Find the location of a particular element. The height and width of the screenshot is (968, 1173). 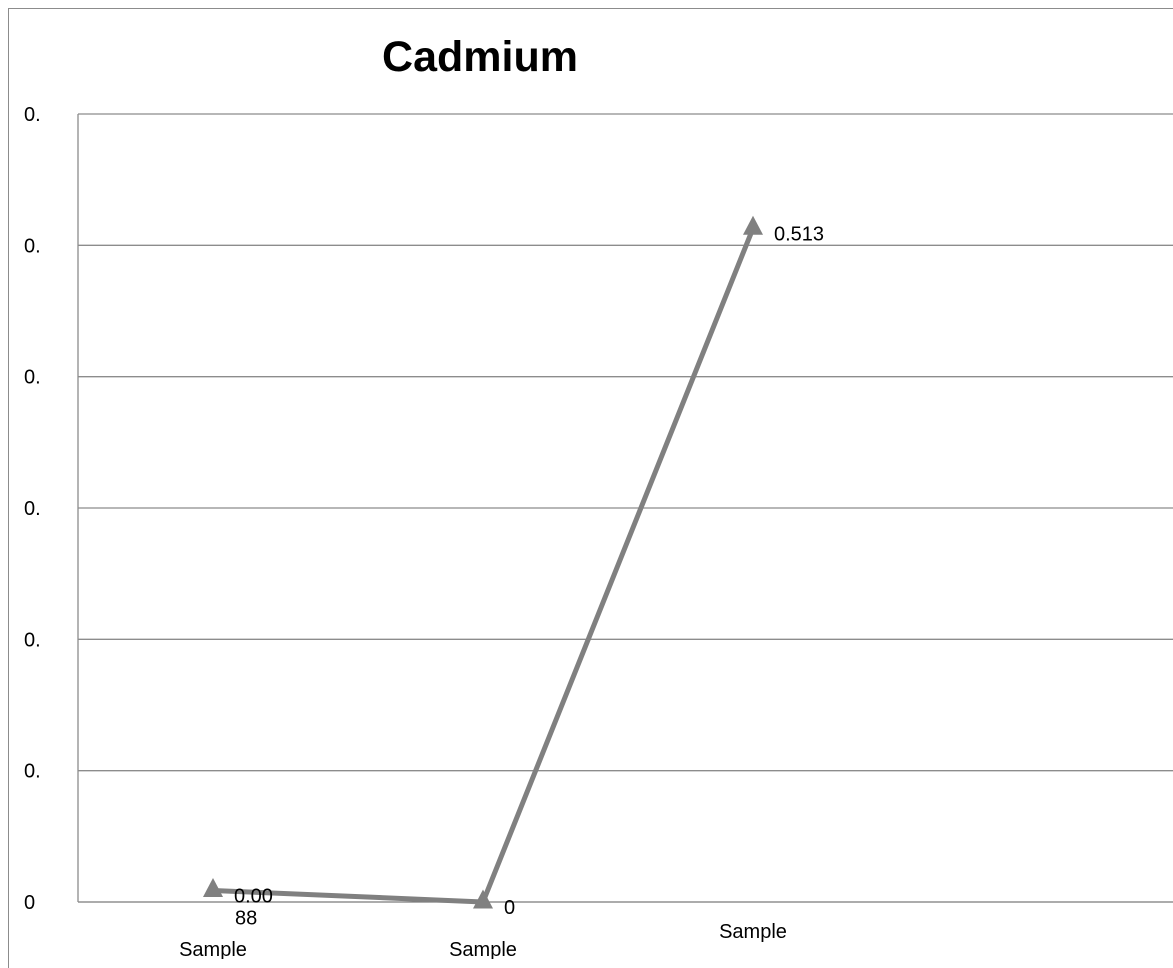

data-label: 0.513 is located at coordinates (799, 234).